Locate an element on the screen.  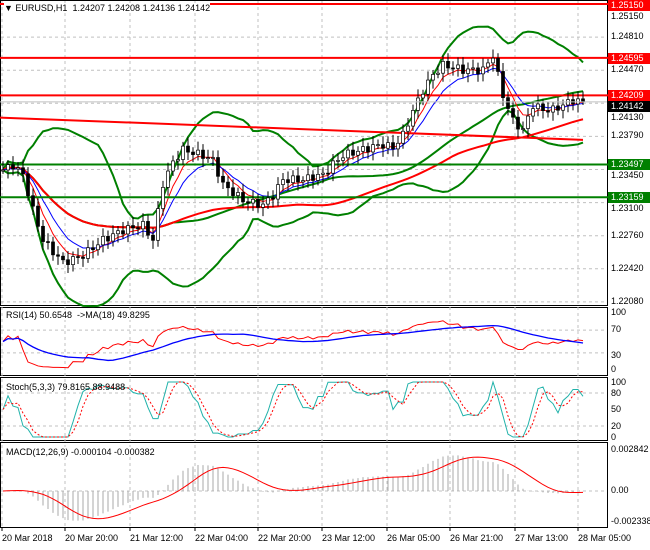
price-axis-label: 1.24470 is located at coordinates (627, 69).